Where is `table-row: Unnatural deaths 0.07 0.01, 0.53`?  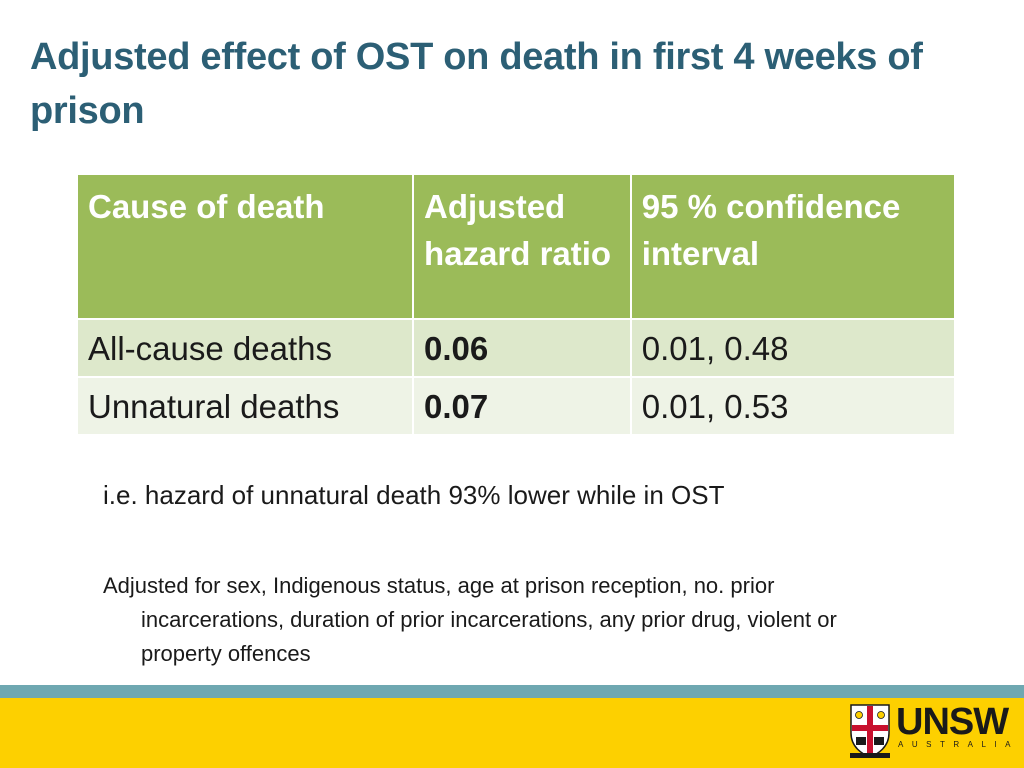 table-row: Unnatural deaths 0.07 0.01, 0.53 is located at coordinates (516, 406).